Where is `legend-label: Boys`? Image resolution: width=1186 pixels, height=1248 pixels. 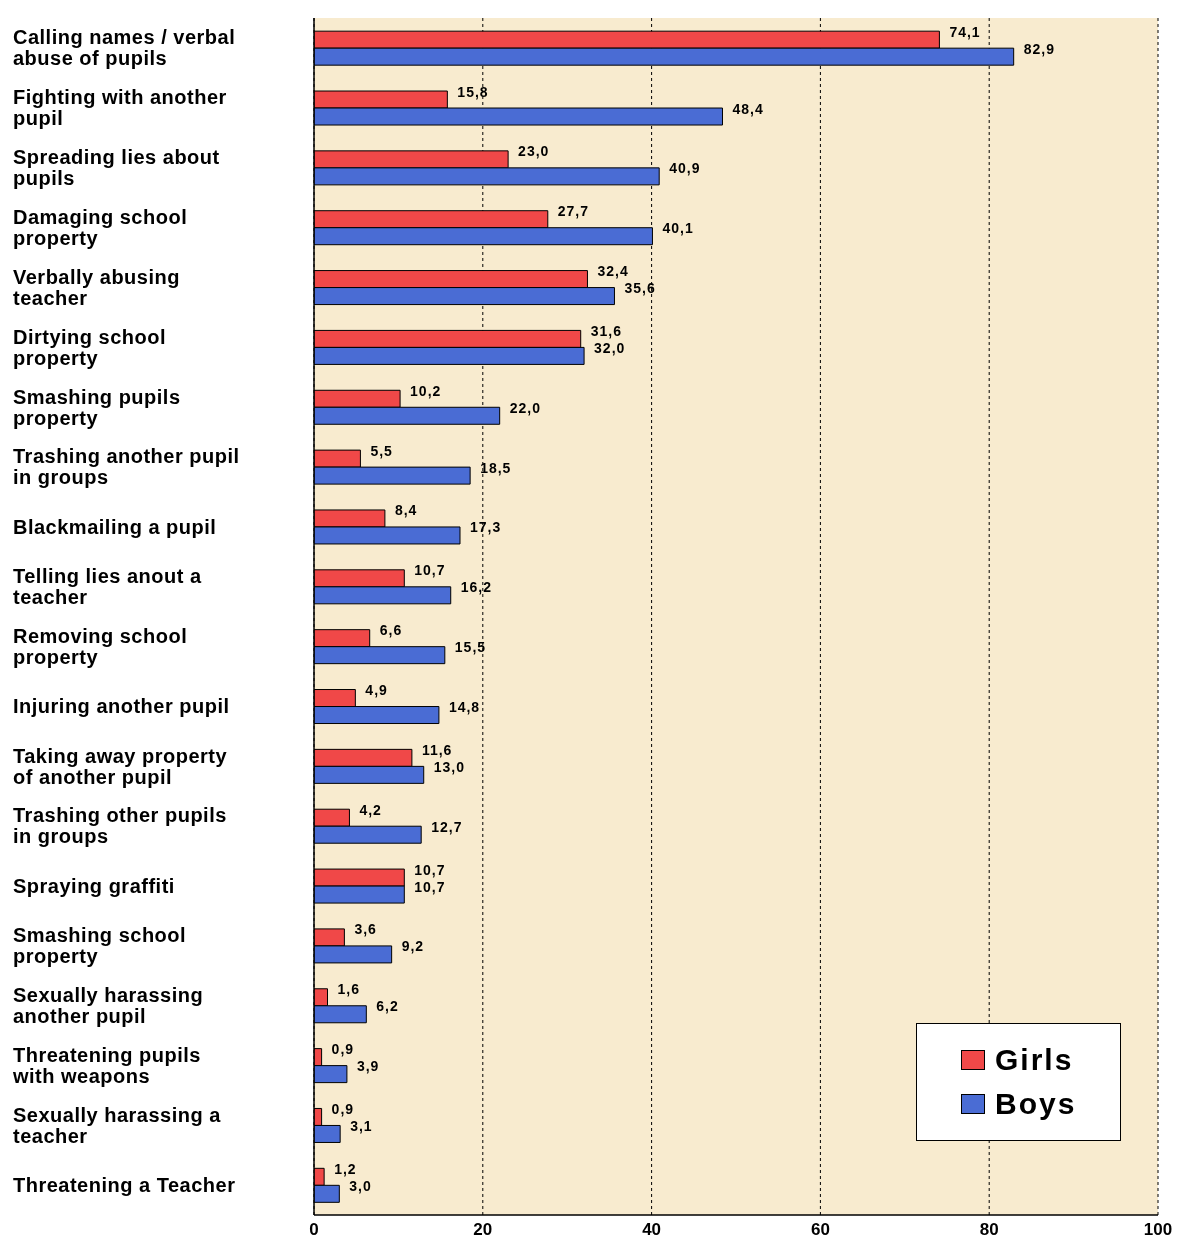 legend-label: Boys is located at coordinates (1036, 1104).